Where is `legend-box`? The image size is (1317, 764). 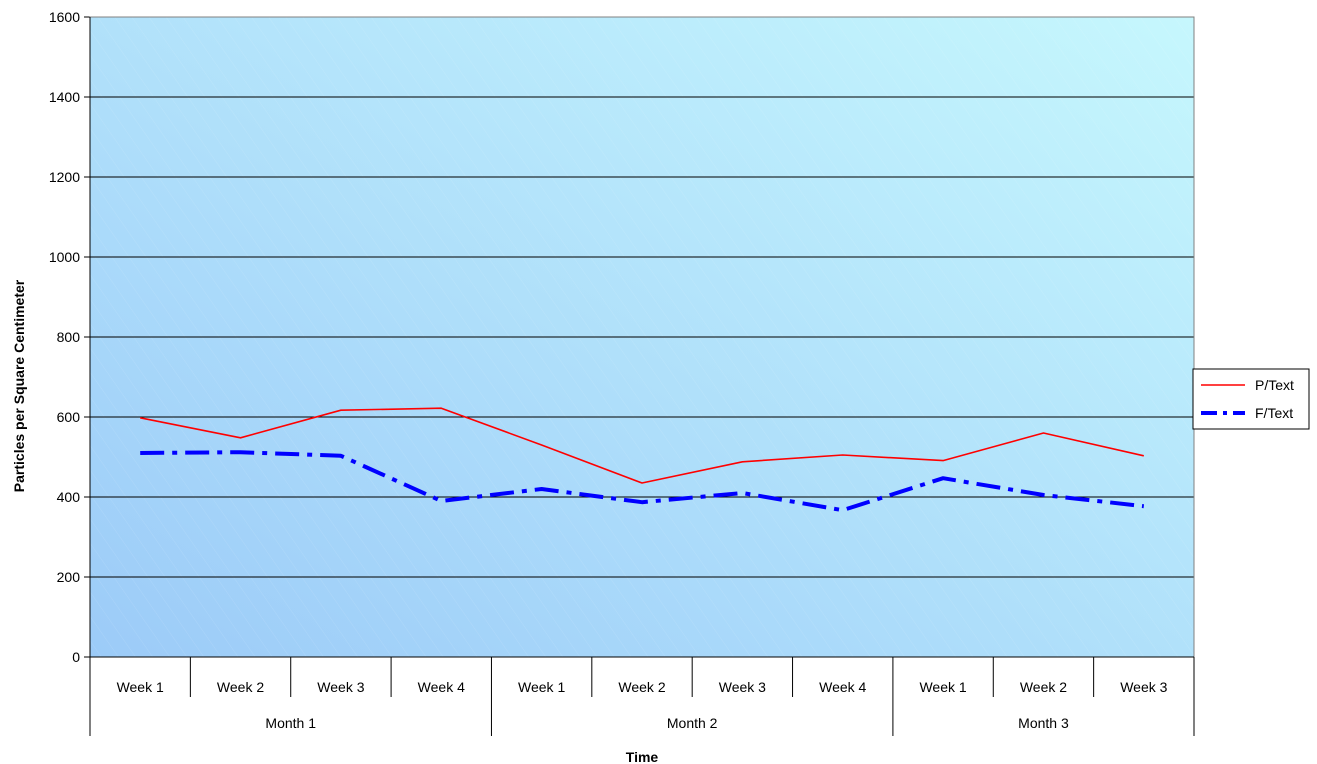
legend-box is located at coordinates (1251, 399).